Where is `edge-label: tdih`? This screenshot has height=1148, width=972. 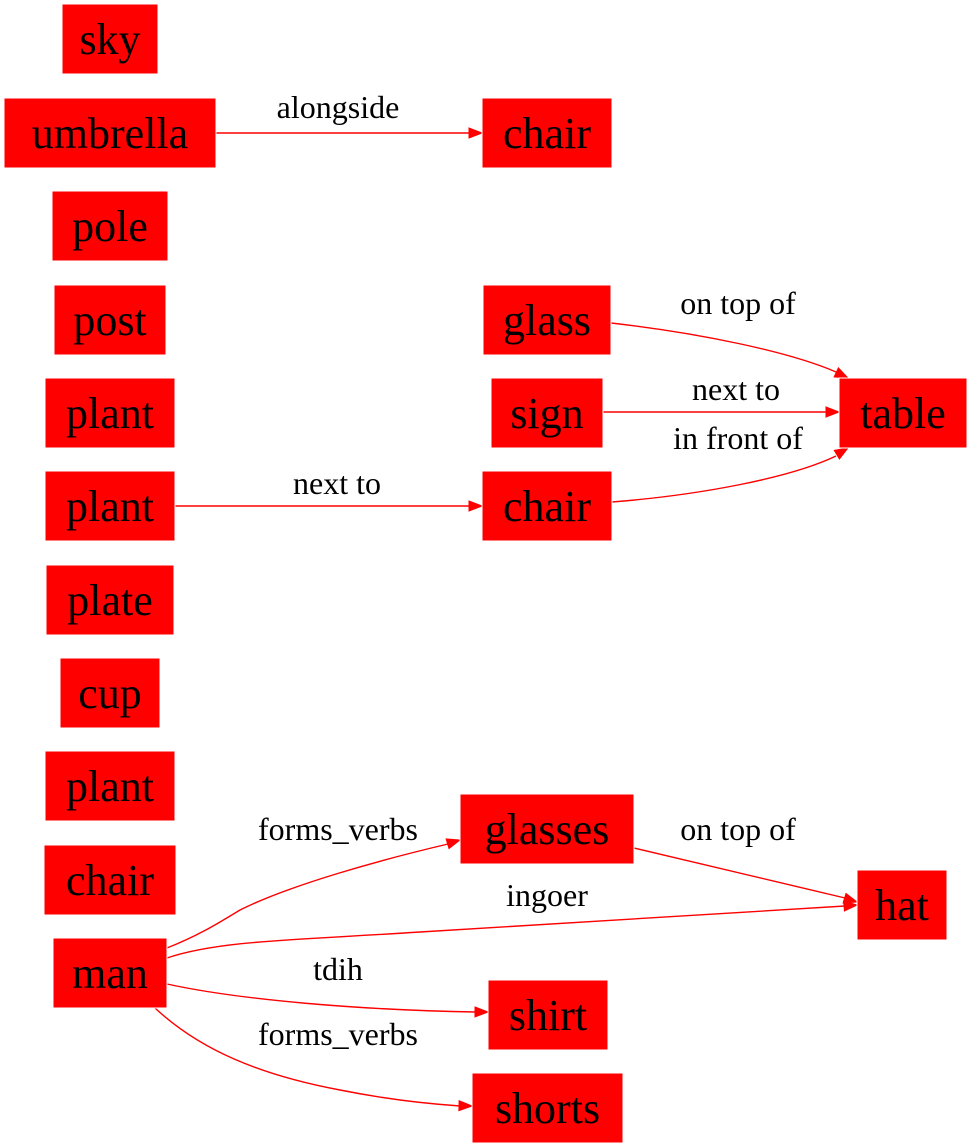
edge-label: tdih is located at coordinates (338, 969).